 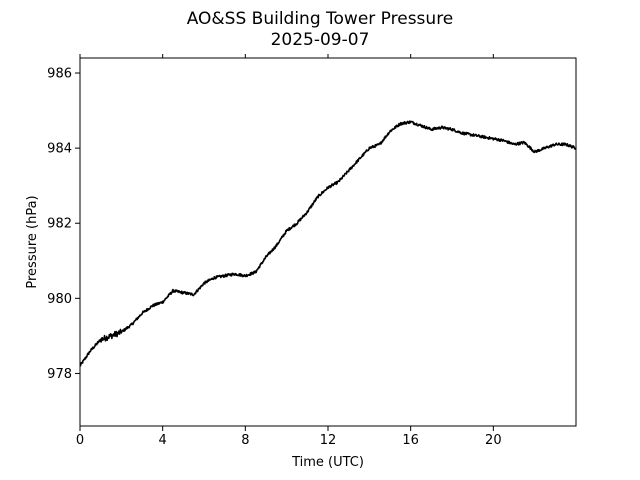 What do you see at coordinates (59, 299) in the screenshot?
I see `y-tick-label: 980` at bounding box center [59, 299].